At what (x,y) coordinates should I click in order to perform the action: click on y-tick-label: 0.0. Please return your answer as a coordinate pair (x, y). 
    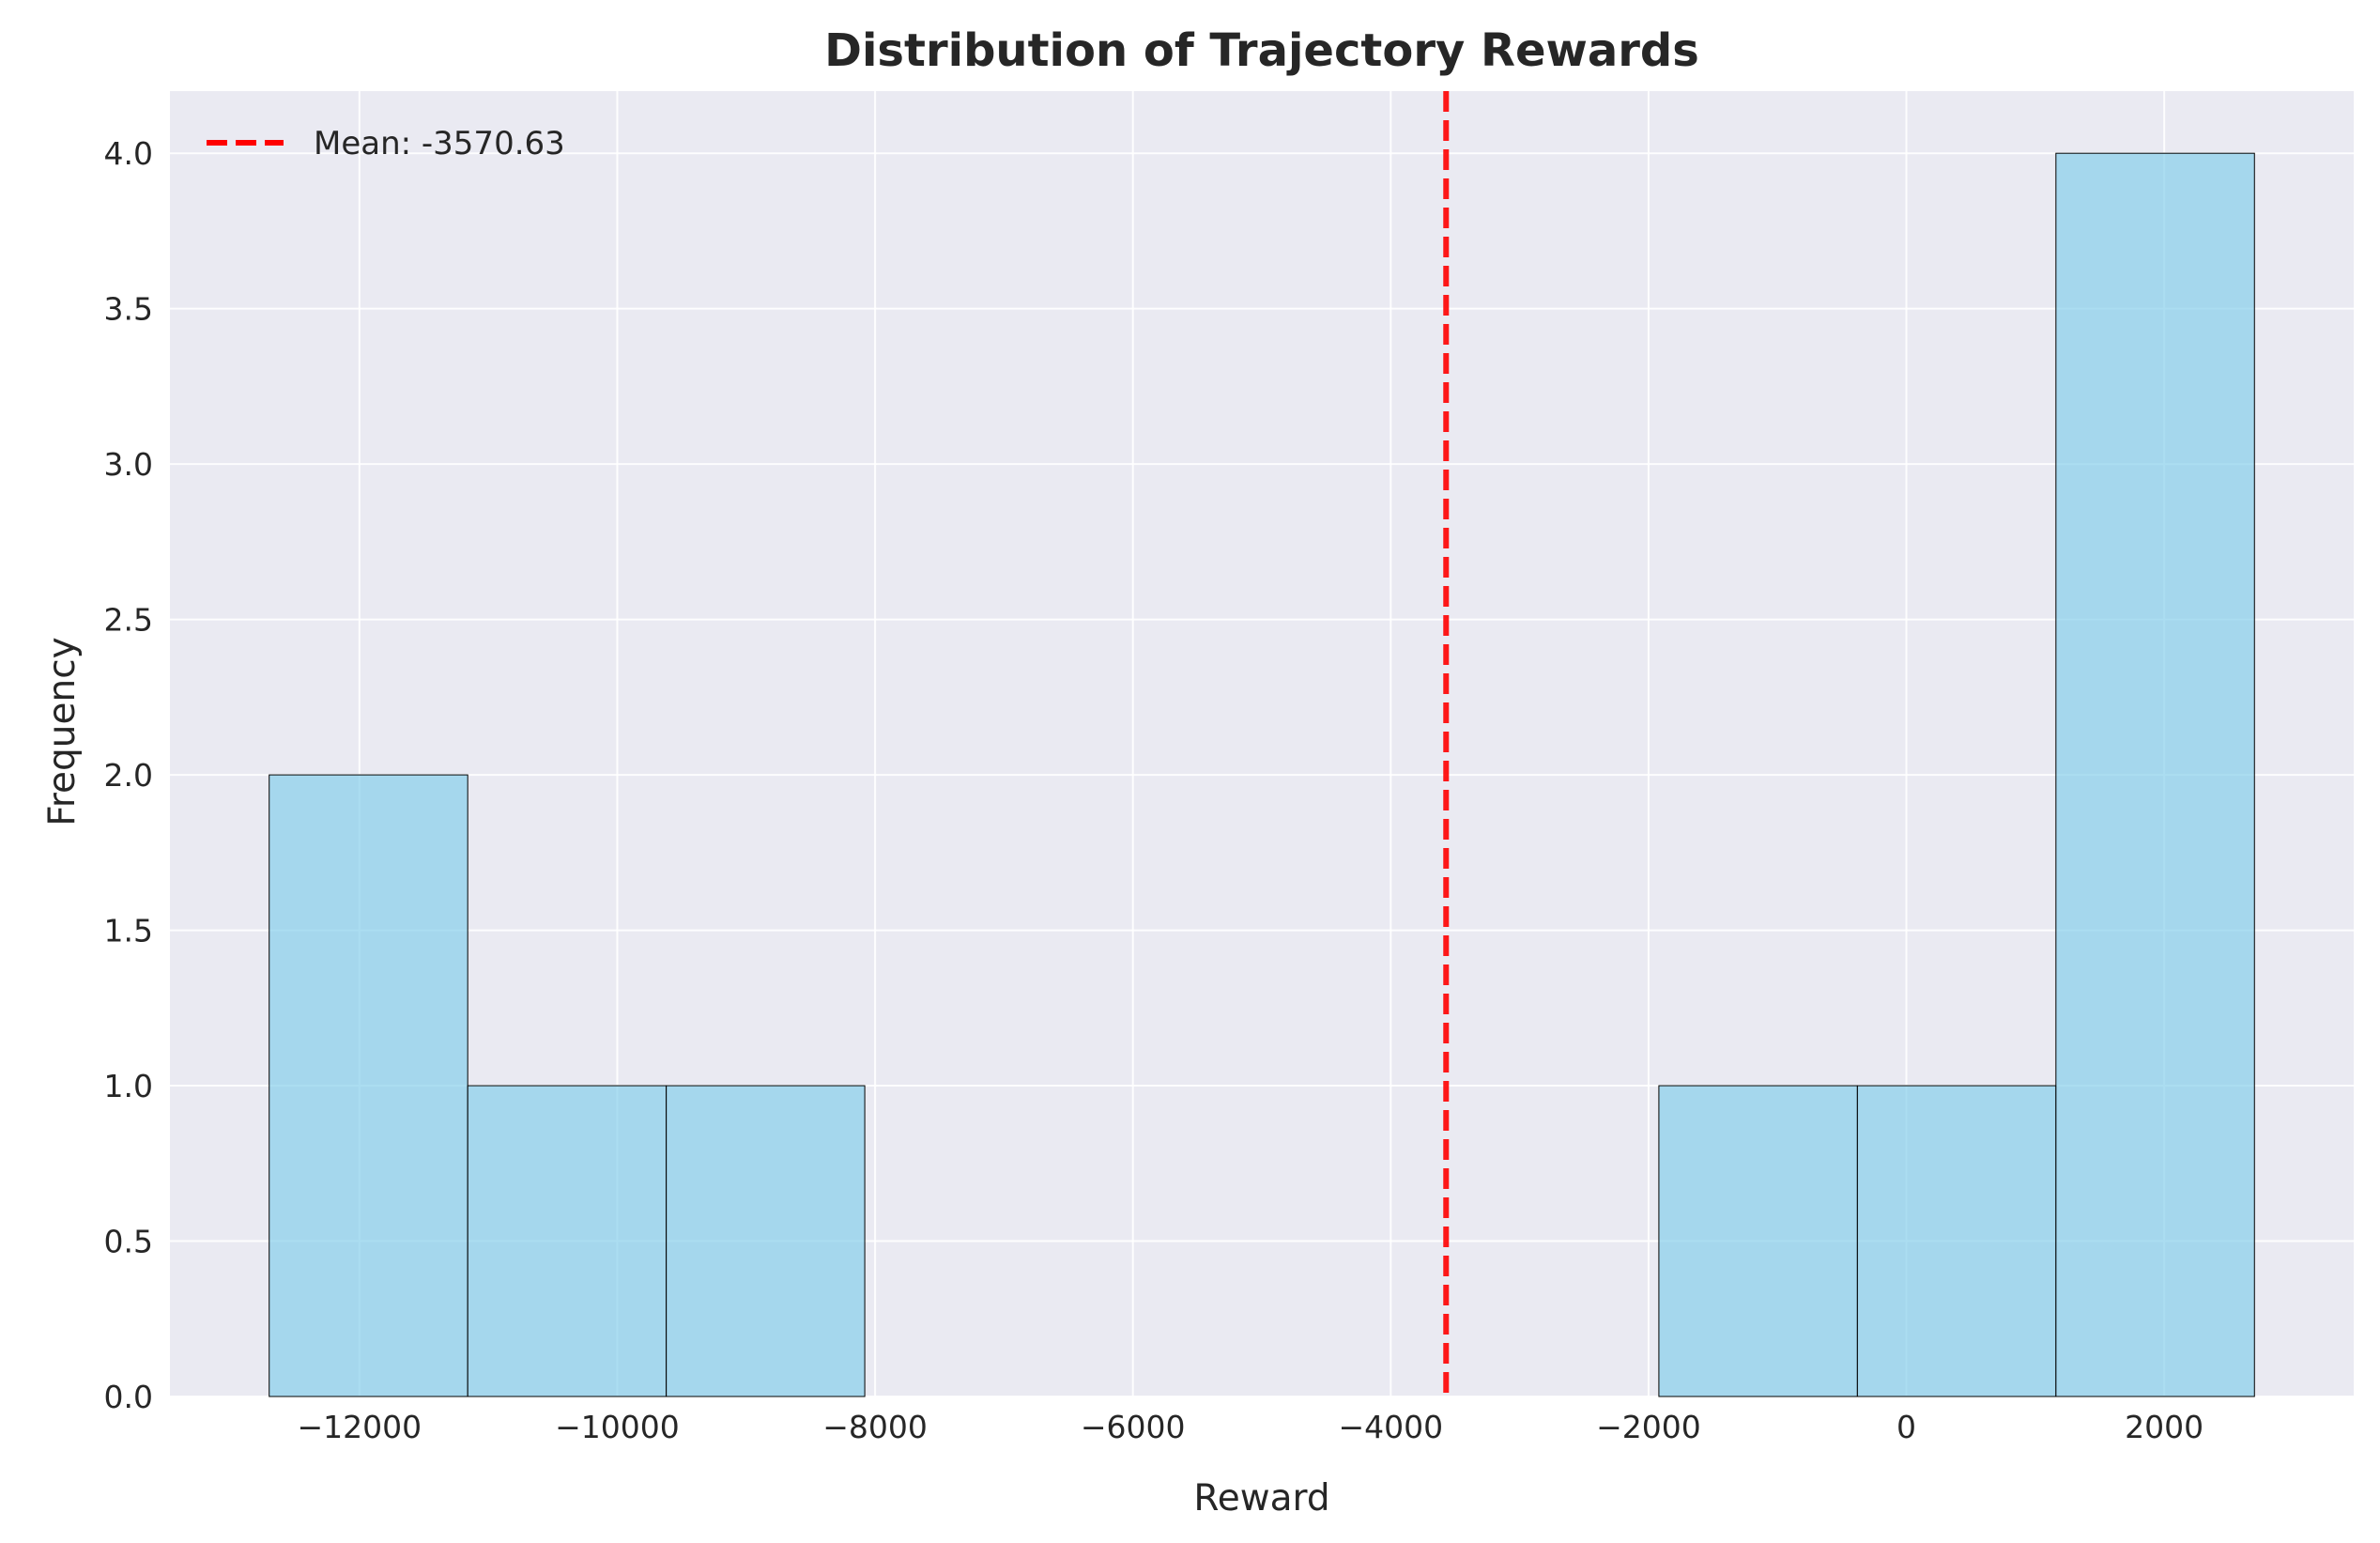
    Looking at the image, I should click on (128, 1397).